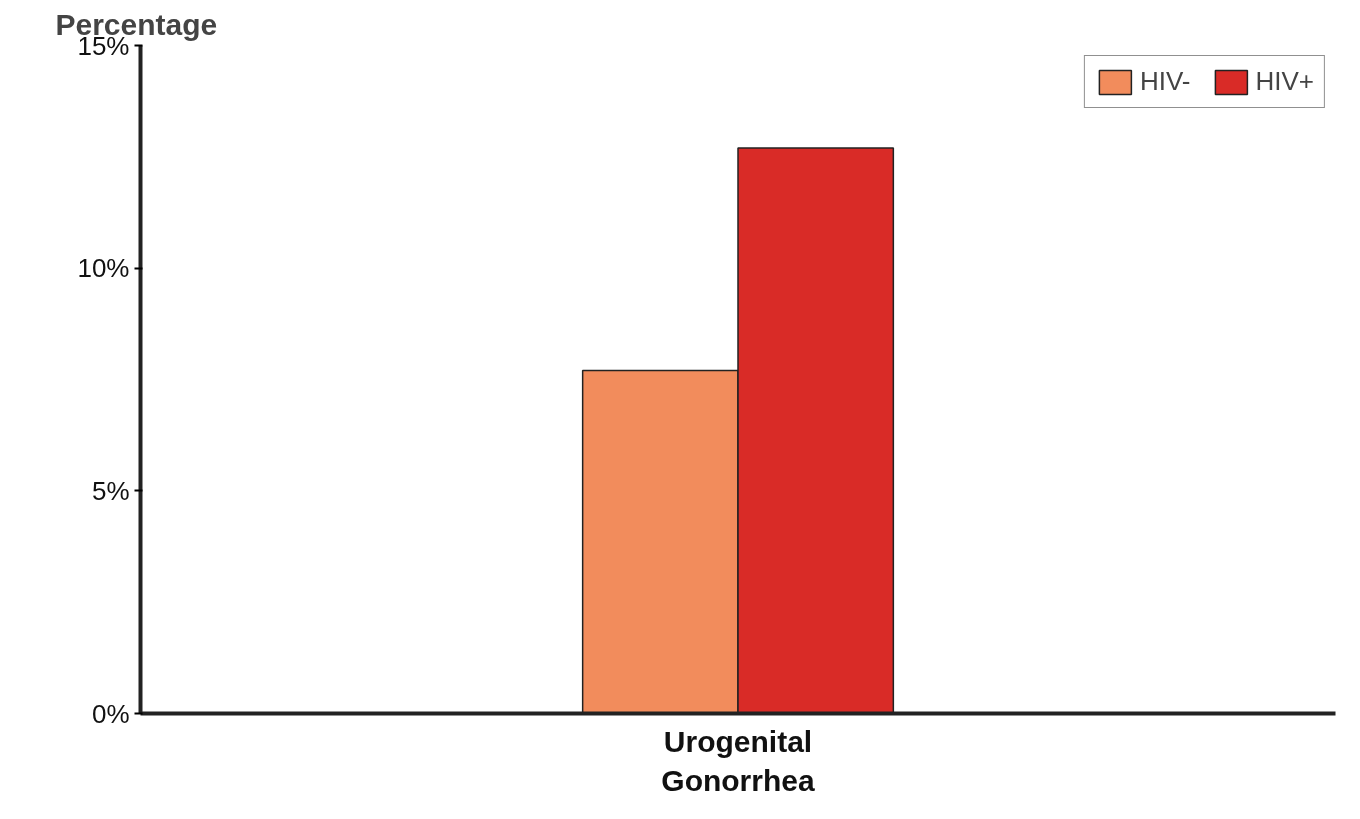 This screenshot has width=1360, height=819. Describe the element at coordinates (738, 761) in the screenshot. I see `x-tick-label: Urogenital Gonorrhea` at that location.